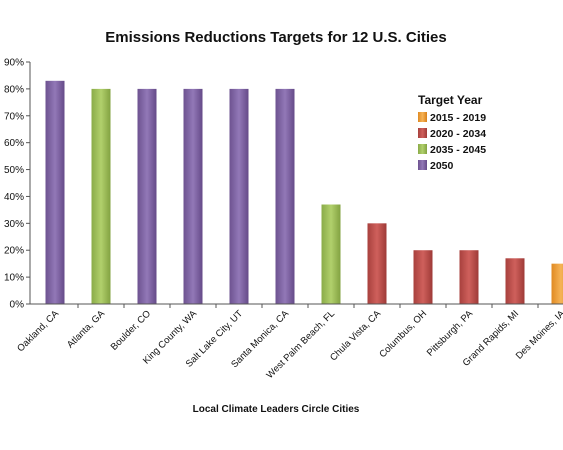 The image size is (563, 450). What do you see at coordinates (14, 197) in the screenshot?
I see `y-tick-label: 40%` at bounding box center [14, 197].